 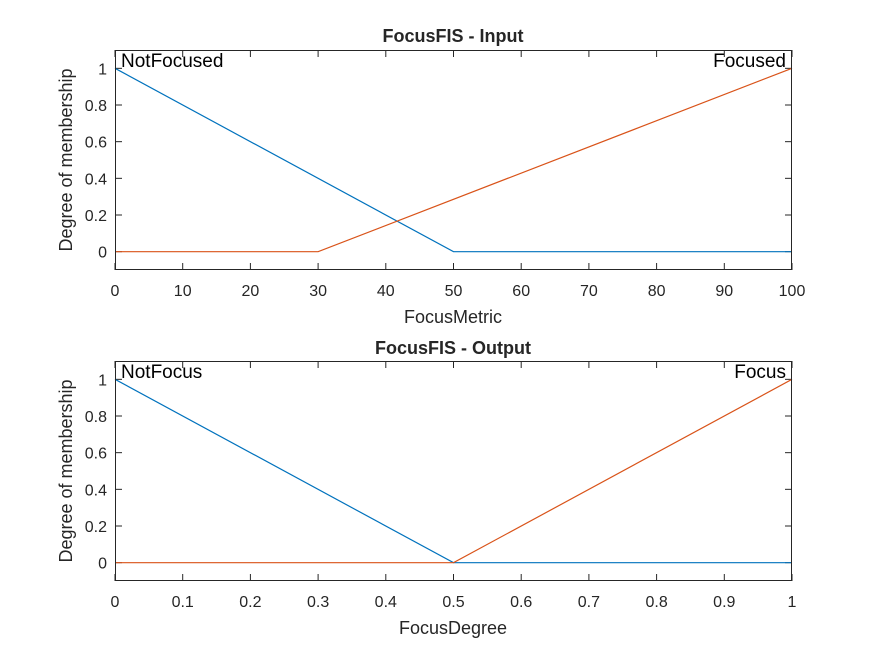 I want to click on x-tick-label: 0.5, so click(x=453, y=602).